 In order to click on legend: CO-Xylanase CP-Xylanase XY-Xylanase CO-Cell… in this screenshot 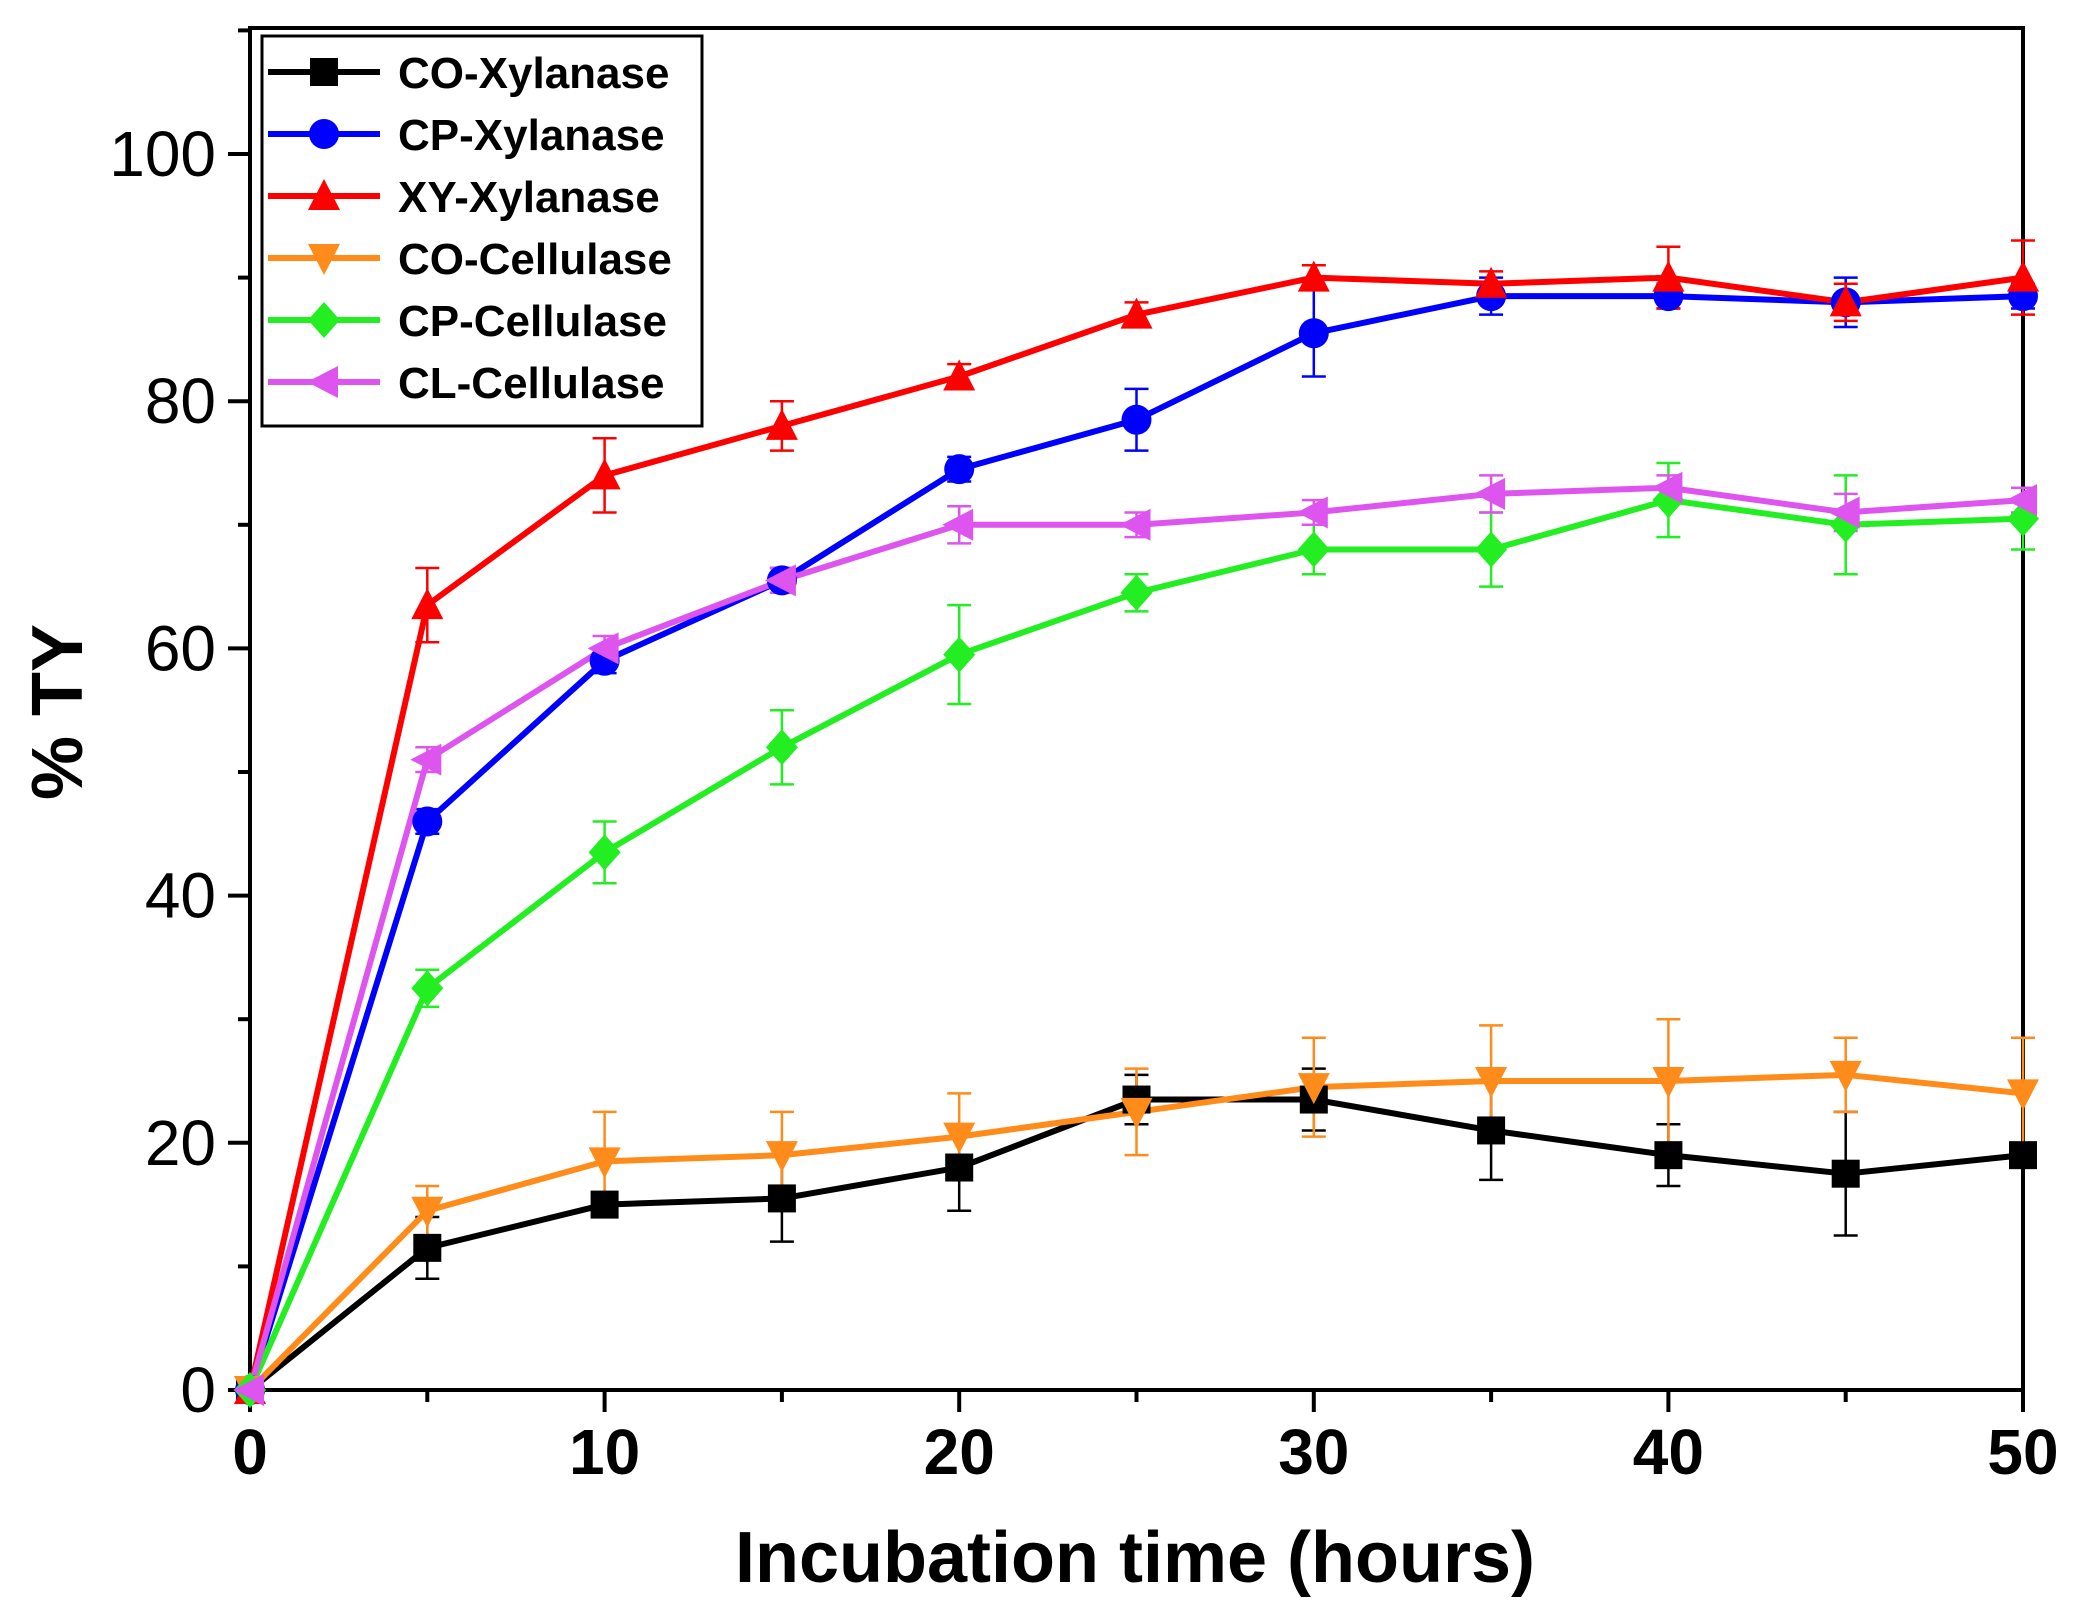, I will do `click(482, 231)`.